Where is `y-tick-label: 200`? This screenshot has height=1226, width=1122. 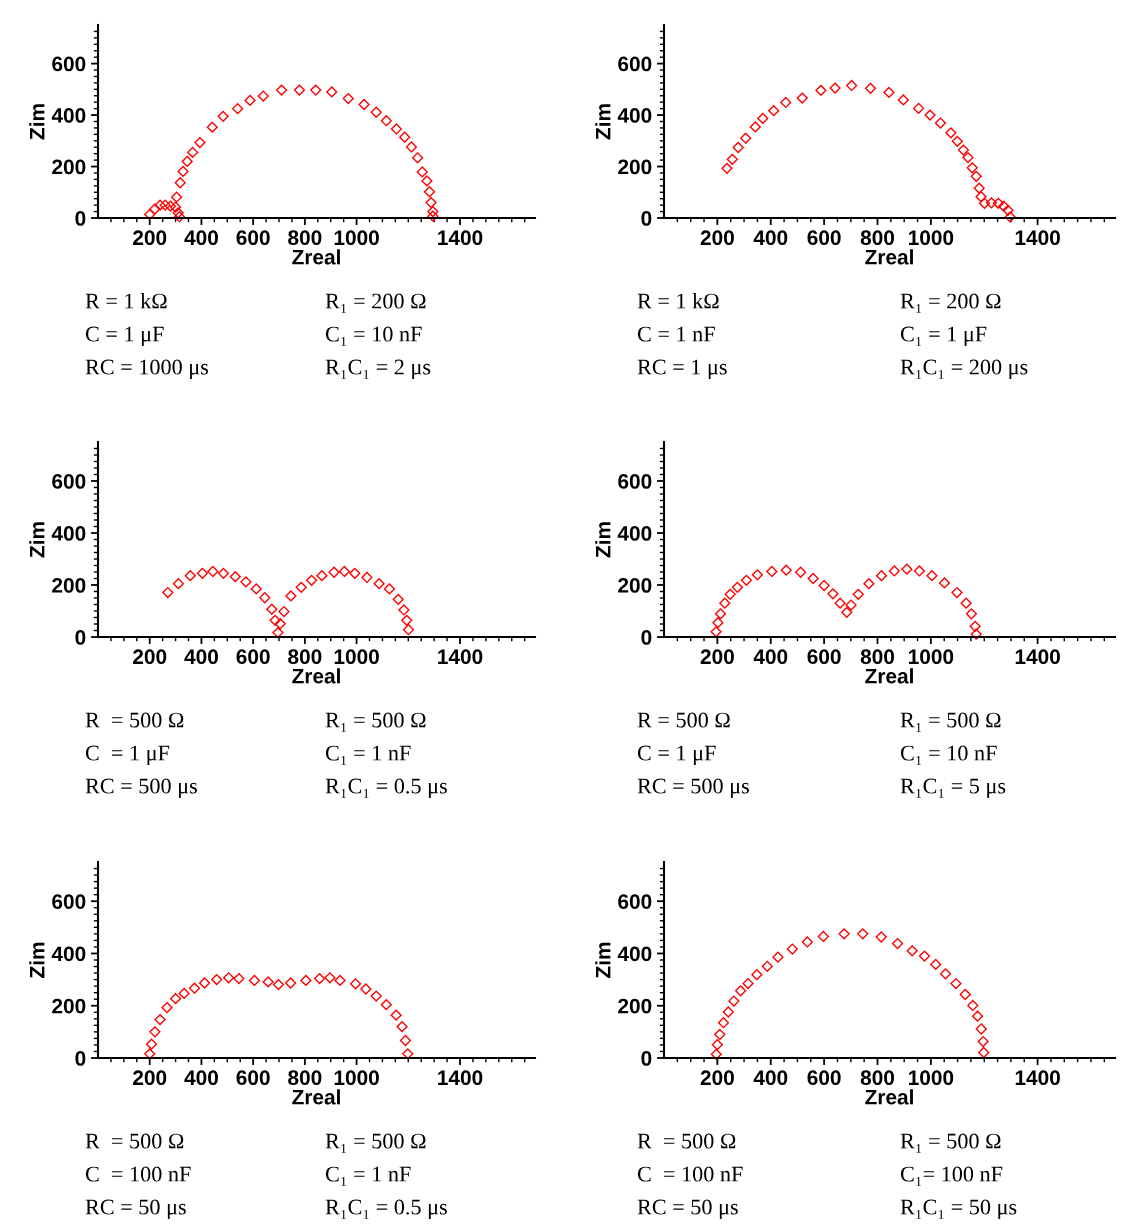
y-tick-label: 200 is located at coordinates (635, 167).